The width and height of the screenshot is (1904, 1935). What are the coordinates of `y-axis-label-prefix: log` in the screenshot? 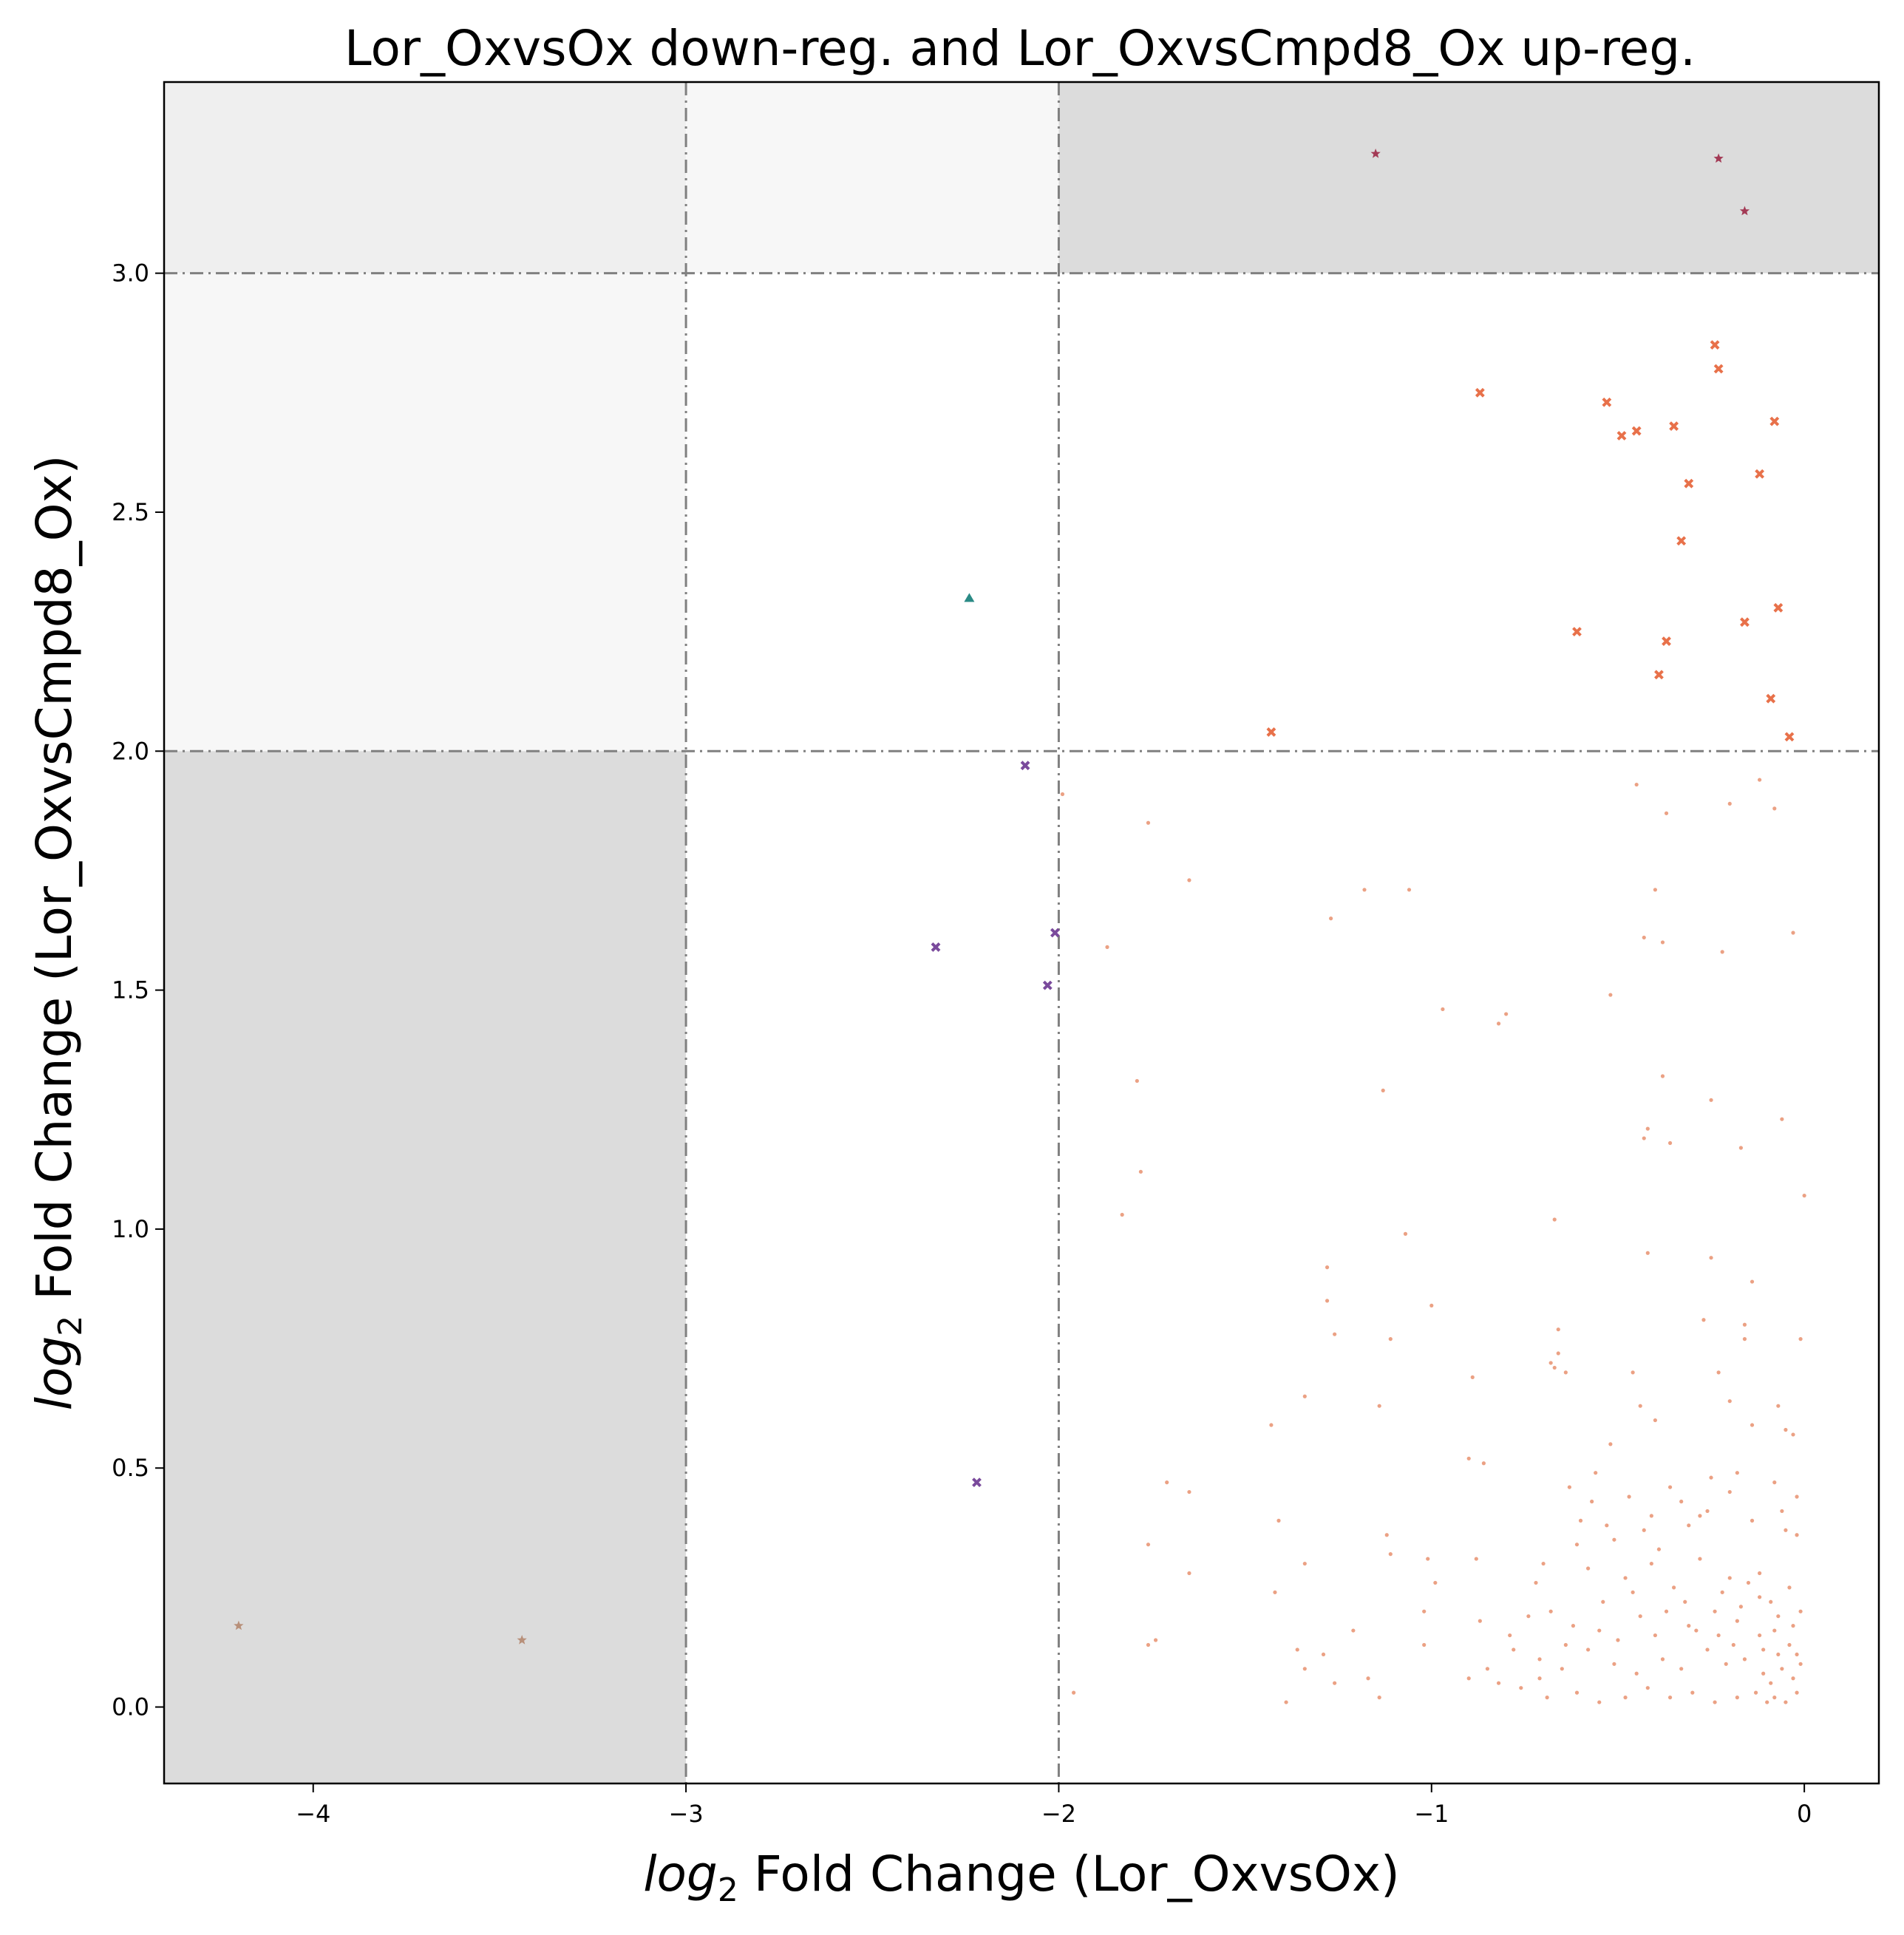 It's located at (54, 1373).